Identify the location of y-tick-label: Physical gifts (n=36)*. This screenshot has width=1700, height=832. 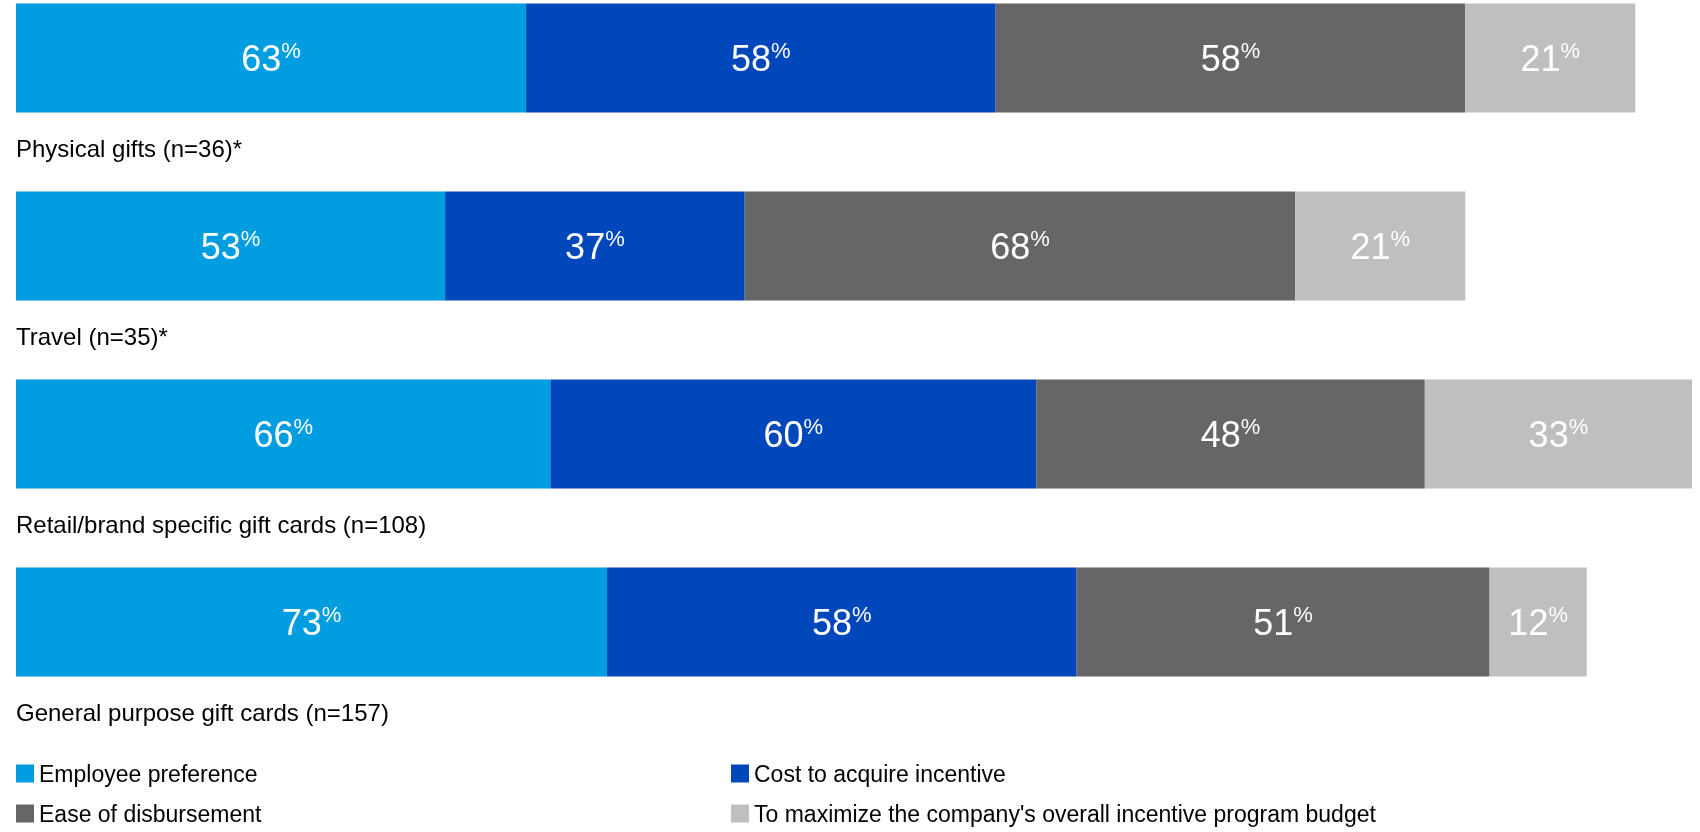
(129, 148).